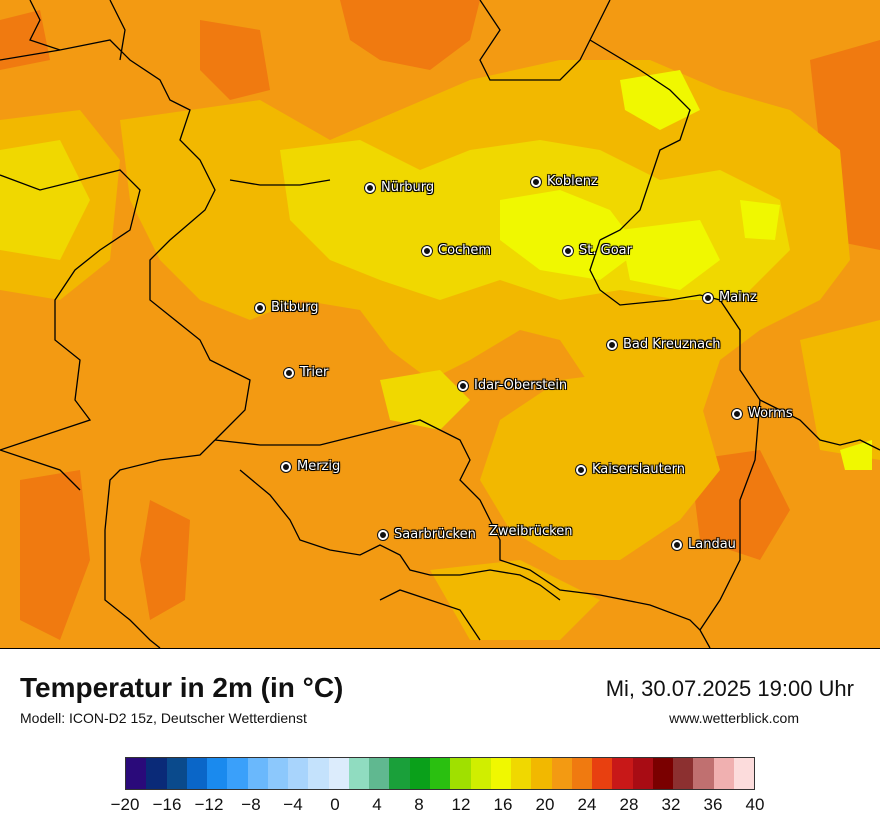  What do you see at coordinates (167, 804) in the screenshot?
I see `colorbar-tick-label: −16` at bounding box center [167, 804].